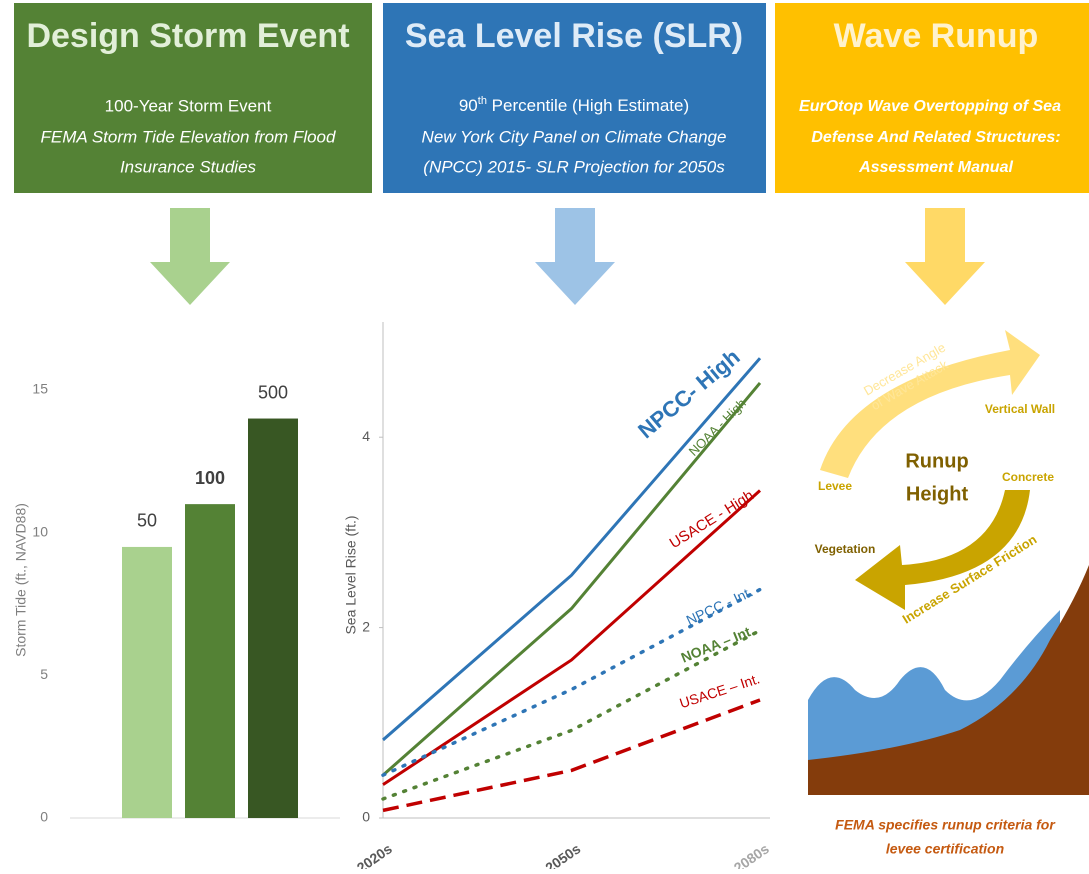 Image resolution: width=1089 pixels, height=874 pixels. What do you see at coordinates (40, 389) in the screenshot?
I see `y-tick-label: 15` at bounding box center [40, 389].